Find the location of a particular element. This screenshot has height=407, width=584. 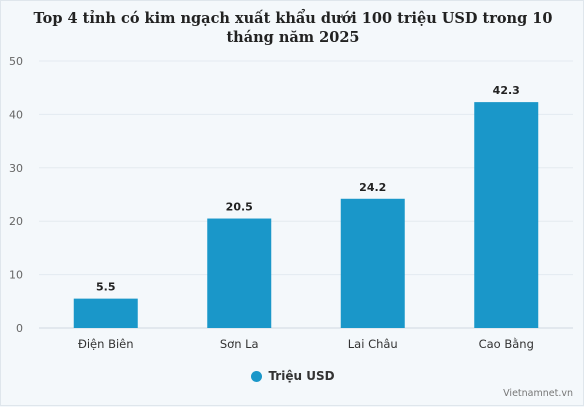

y-tick-label: 0 is located at coordinates (19, 328).